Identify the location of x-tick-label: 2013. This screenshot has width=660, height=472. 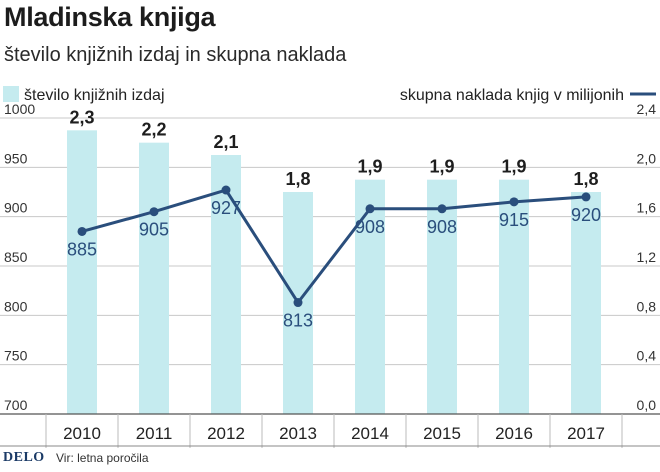
(298, 433).